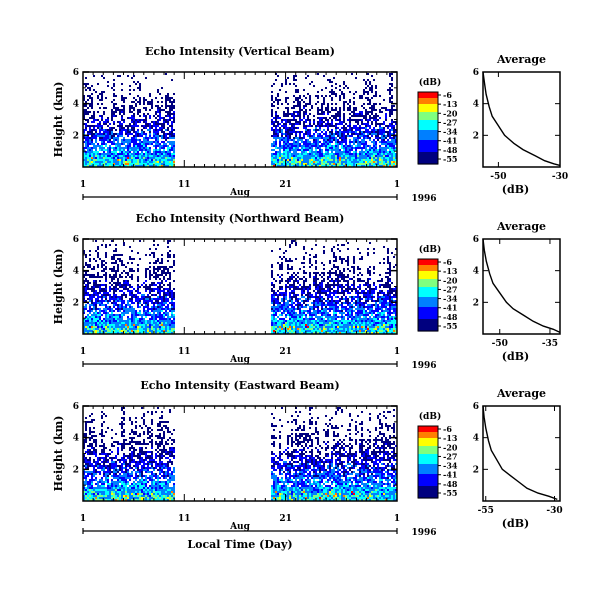  Describe the element at coordinates (437, 121) in the screenshot. I see `colorbar: (dB)-6-13-20-27-34-41-48-55` at that location.